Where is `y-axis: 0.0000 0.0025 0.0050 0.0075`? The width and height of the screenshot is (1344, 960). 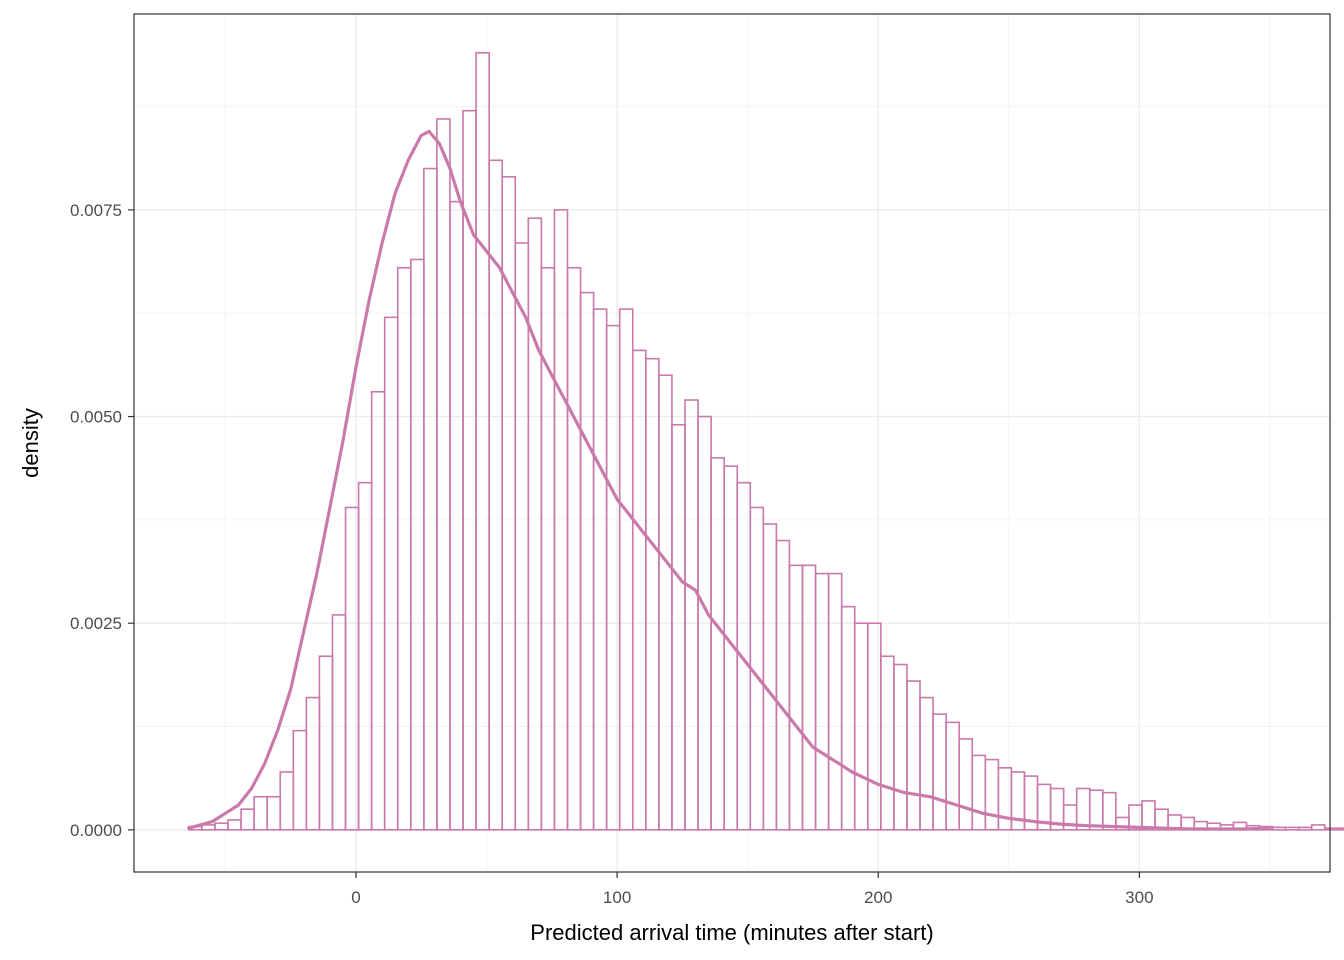 y-axis: 0.0000 0.0025 0.0050 0.0075 is located at coordinates (102, 520).